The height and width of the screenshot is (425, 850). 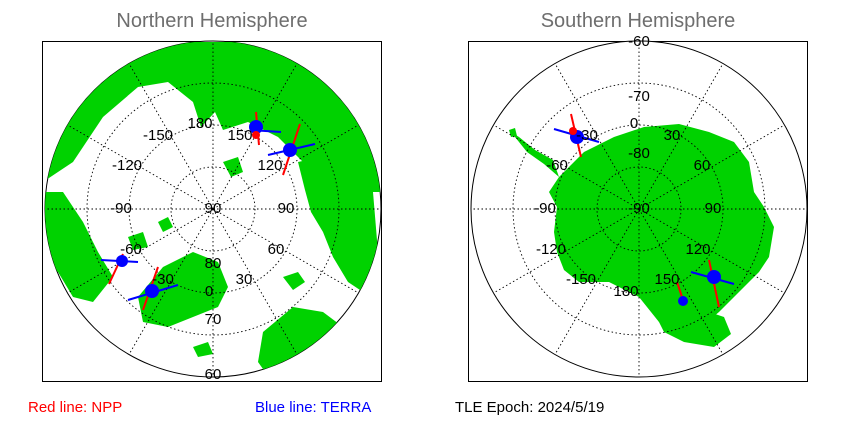 I want to click on lat-label: 90, so click(x=213, y=208).